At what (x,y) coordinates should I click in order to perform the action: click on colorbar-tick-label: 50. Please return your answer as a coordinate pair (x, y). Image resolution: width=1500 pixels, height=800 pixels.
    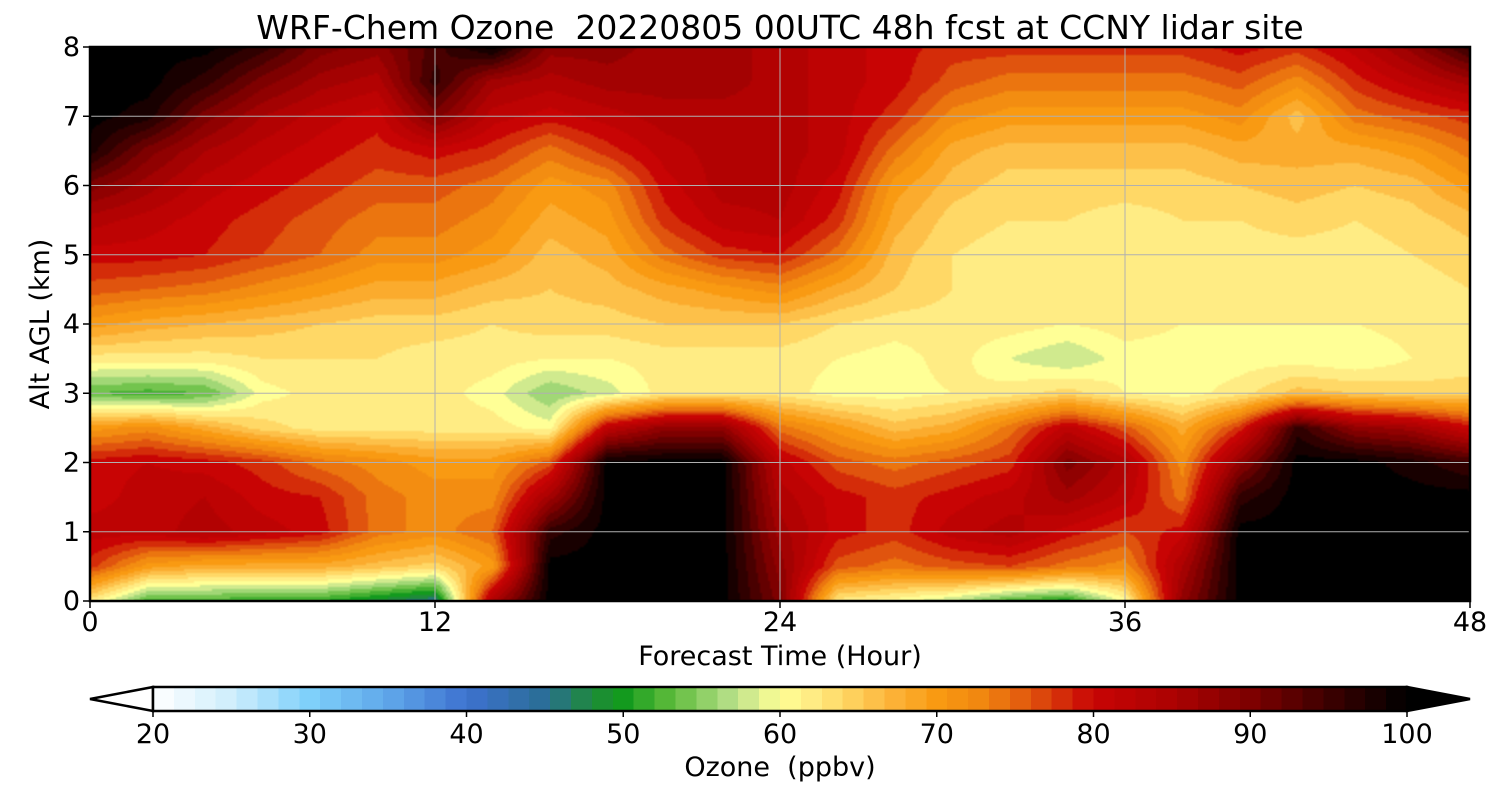
    Looking at the image, I should click on (623, 734).